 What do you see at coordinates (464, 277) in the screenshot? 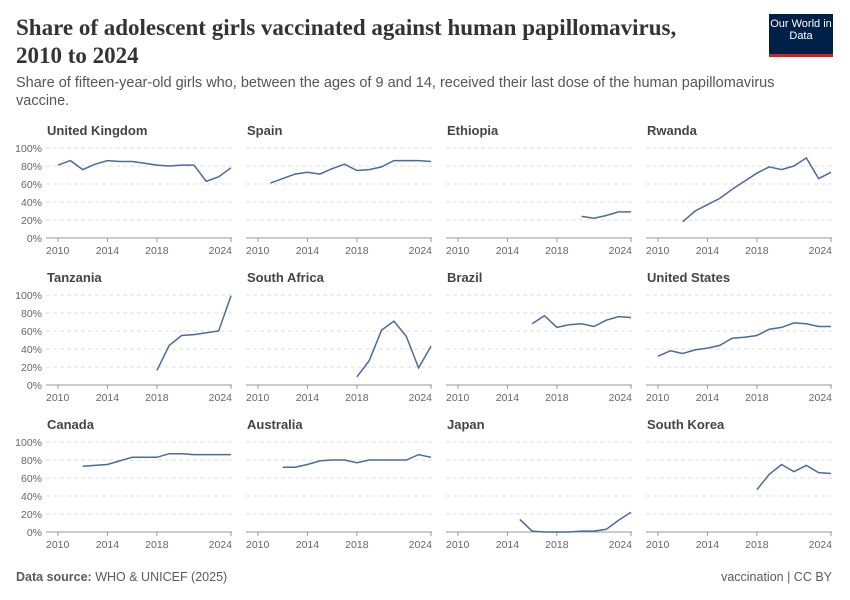
I see `panel-title: Brazil` at bounding box center [464, 277].